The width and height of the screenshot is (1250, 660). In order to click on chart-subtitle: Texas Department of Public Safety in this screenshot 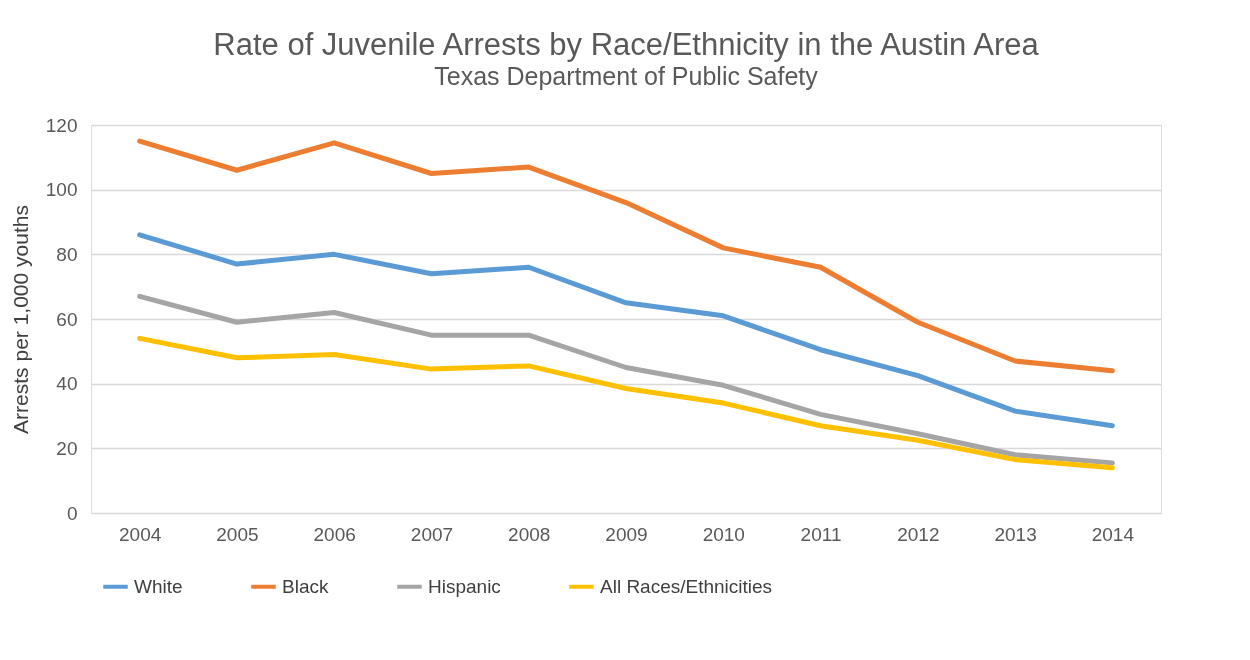, I will do `click(626, 76)`.